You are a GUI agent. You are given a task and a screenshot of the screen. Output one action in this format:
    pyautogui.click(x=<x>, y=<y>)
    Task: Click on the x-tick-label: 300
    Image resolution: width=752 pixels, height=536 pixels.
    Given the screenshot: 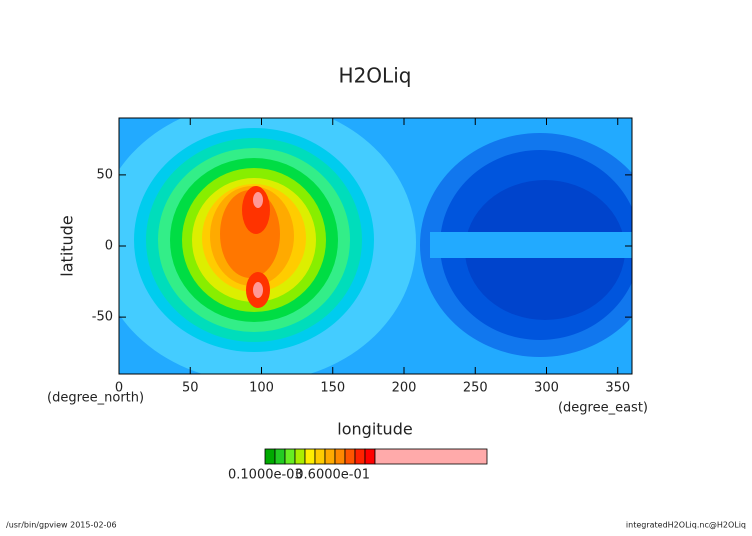 What is the action you would take?
    pyautogui.click(x=546, y=388)
    